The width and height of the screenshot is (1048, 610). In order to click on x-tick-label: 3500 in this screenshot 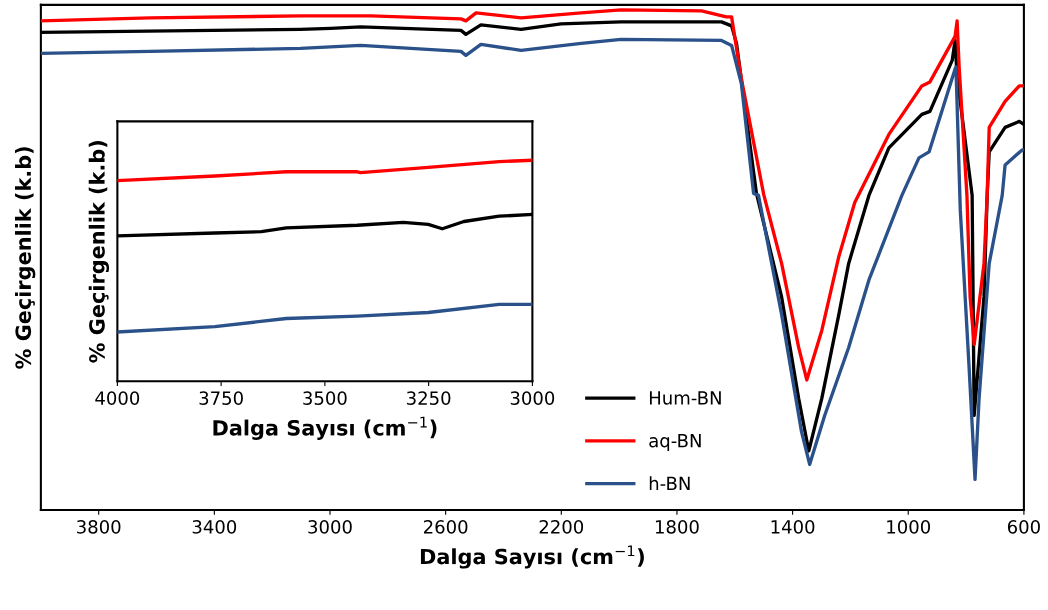, I will do `click(325, 398)`.